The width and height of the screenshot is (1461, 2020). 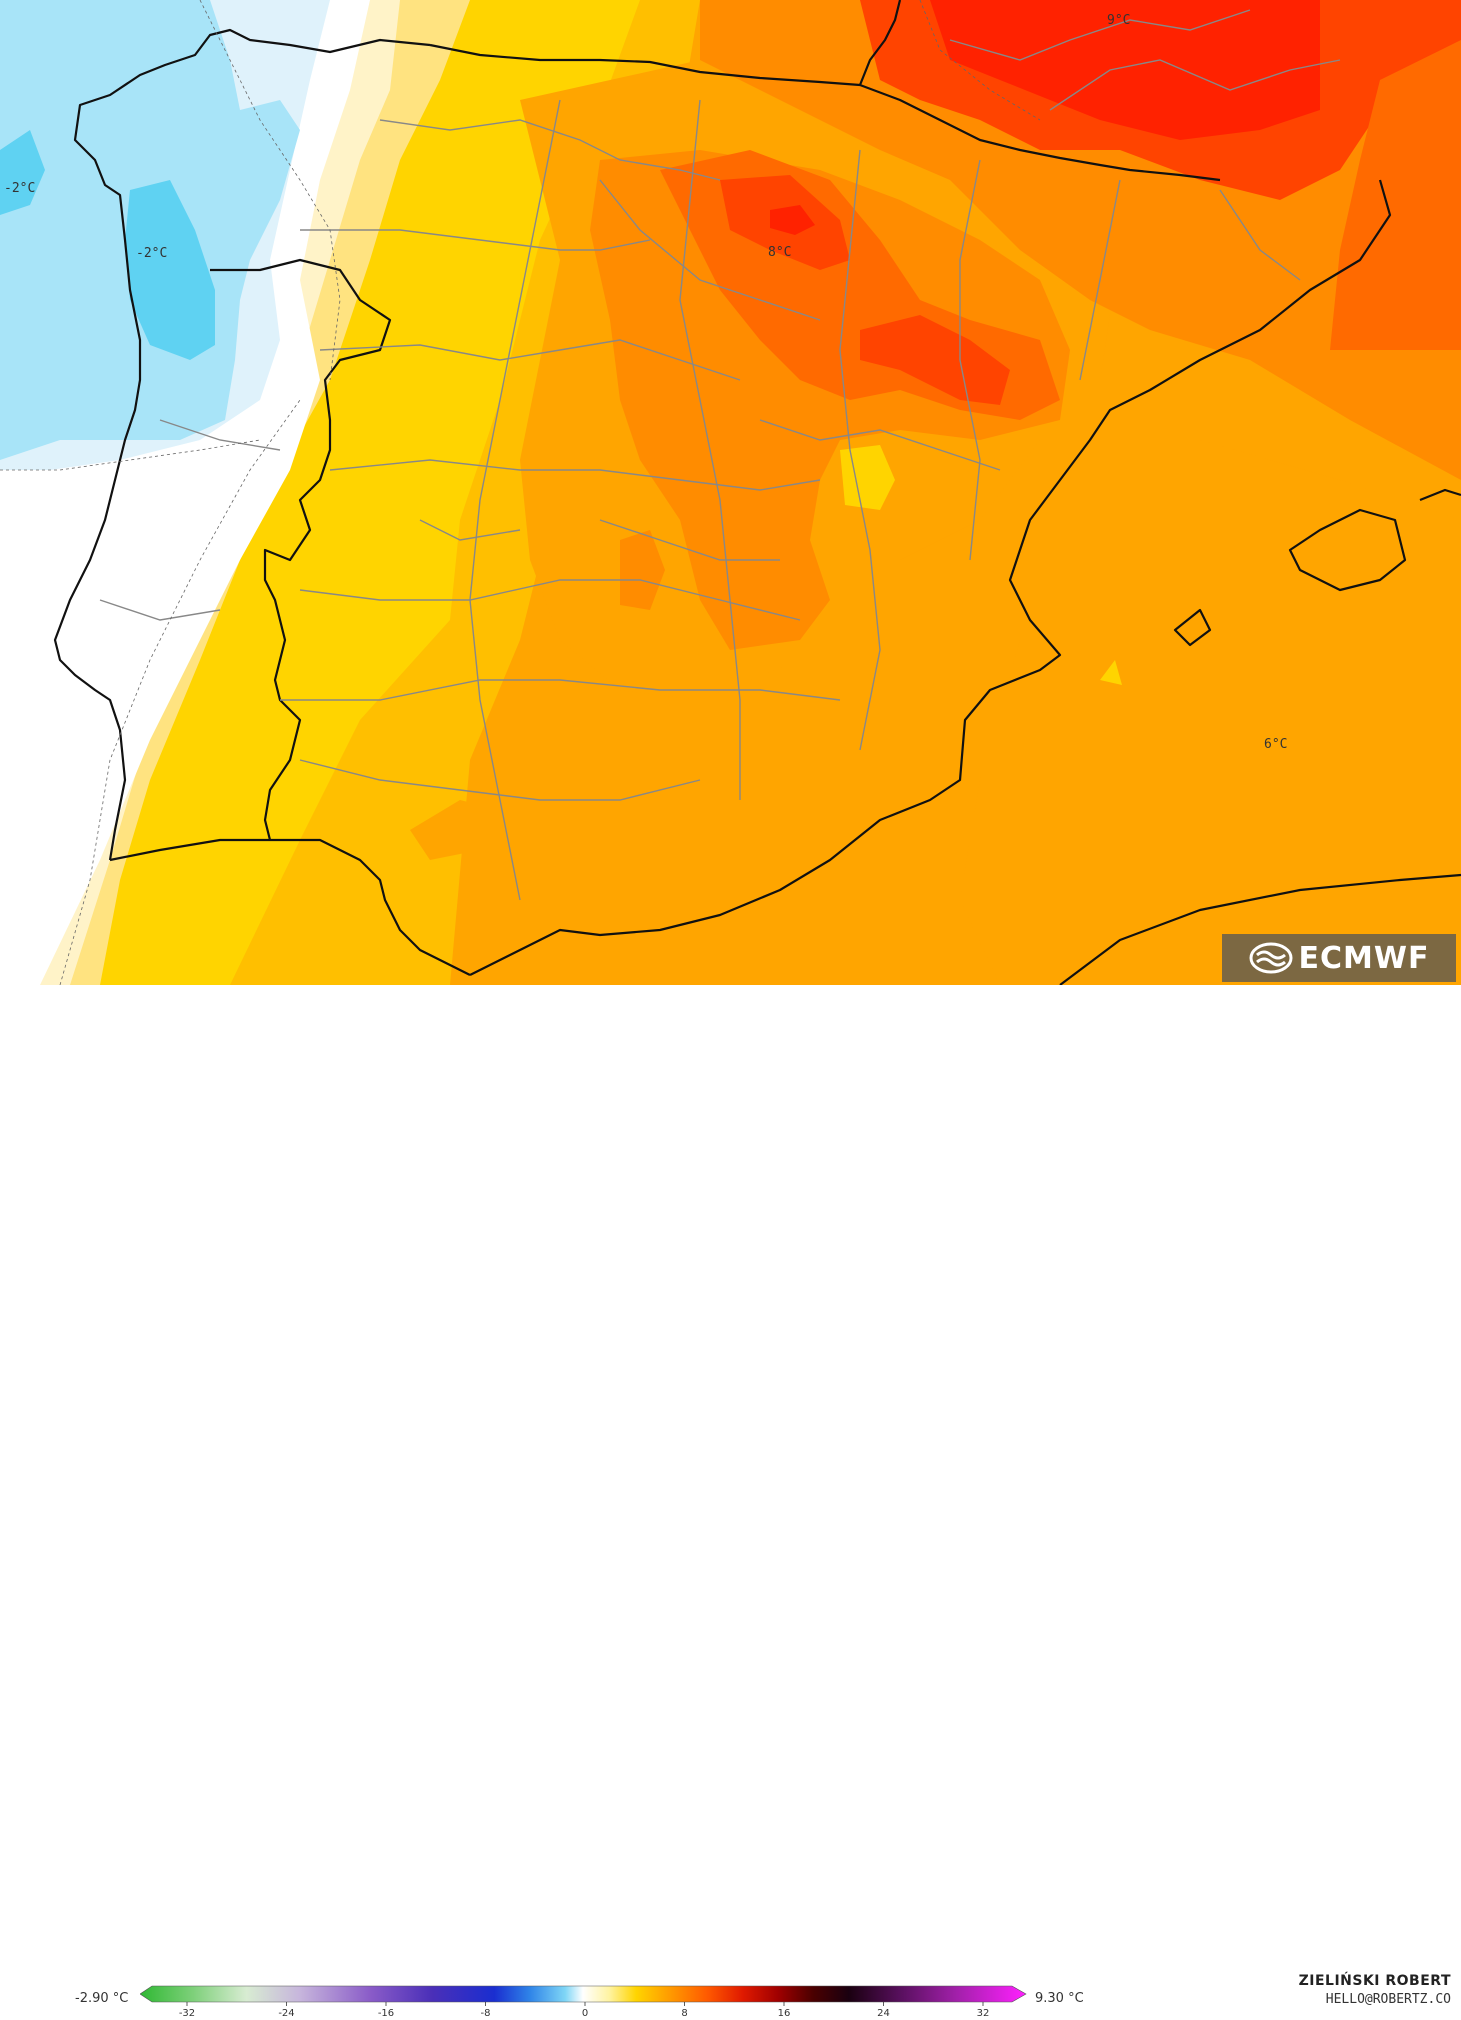 I want to click on band-amber-mediterranean, so click(x=1210, y=712).